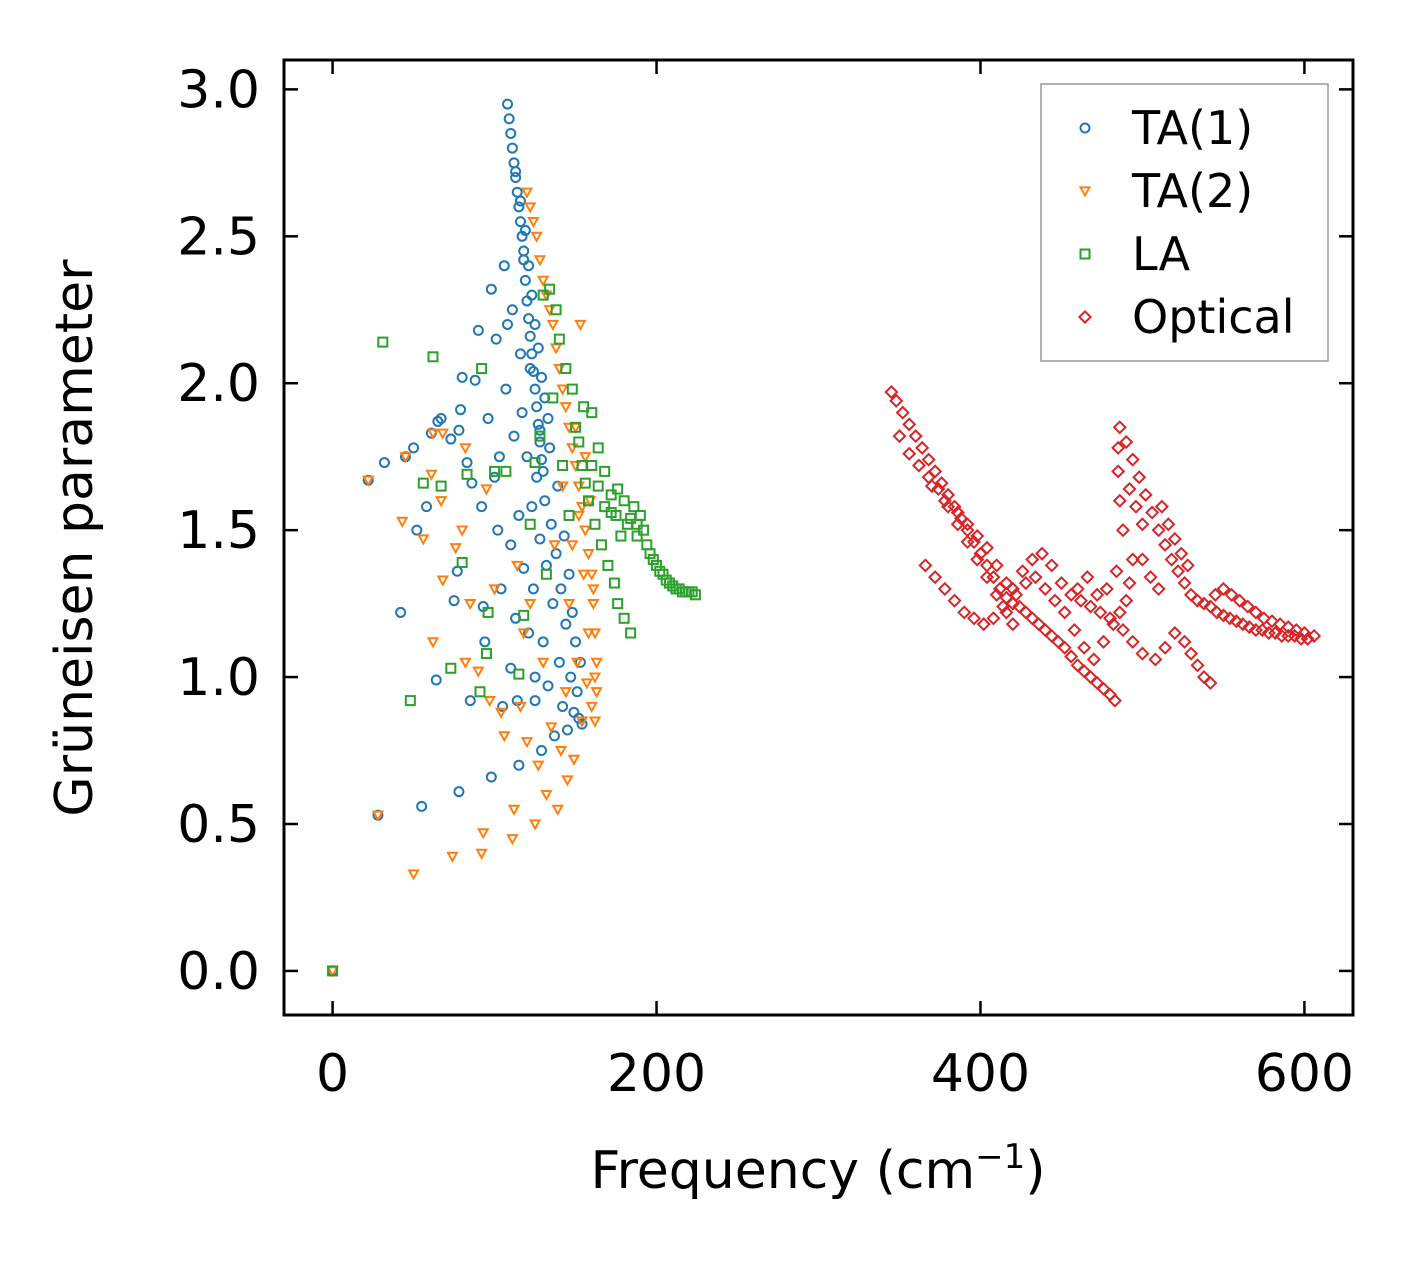  I want to click on legend-entry-optical: Optical, so click(1185, 317).